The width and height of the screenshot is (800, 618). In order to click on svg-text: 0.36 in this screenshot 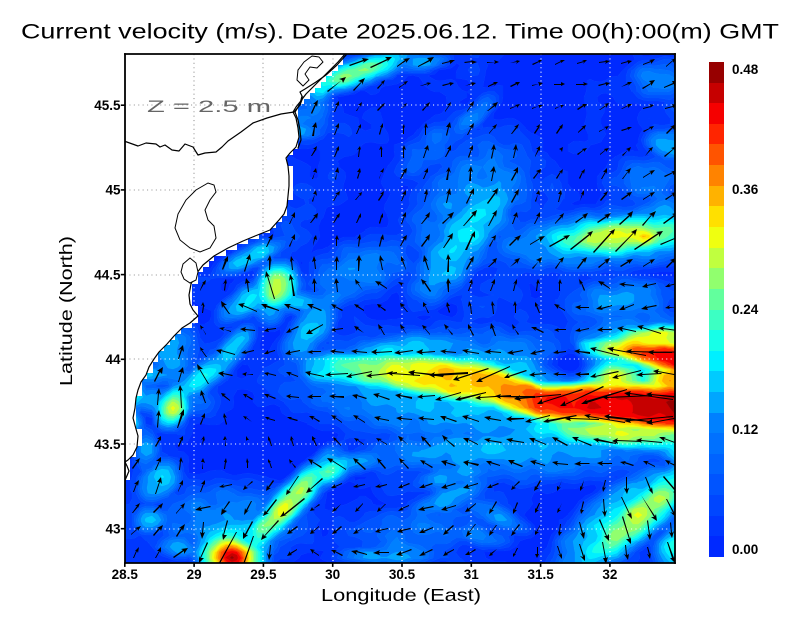, I will do `click(745, 189)`.